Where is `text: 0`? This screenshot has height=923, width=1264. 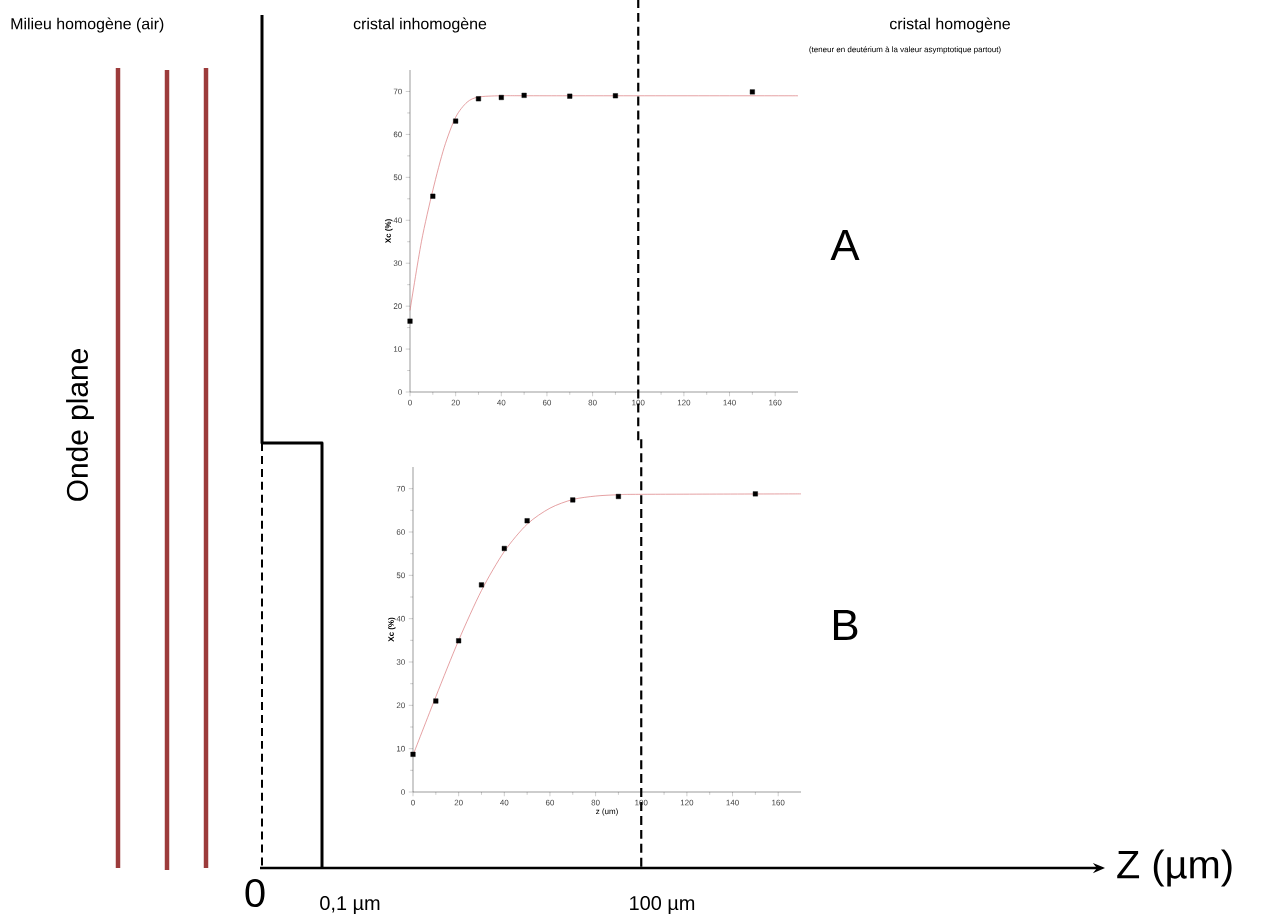
text: 0 is located at coordinates (255, 893).